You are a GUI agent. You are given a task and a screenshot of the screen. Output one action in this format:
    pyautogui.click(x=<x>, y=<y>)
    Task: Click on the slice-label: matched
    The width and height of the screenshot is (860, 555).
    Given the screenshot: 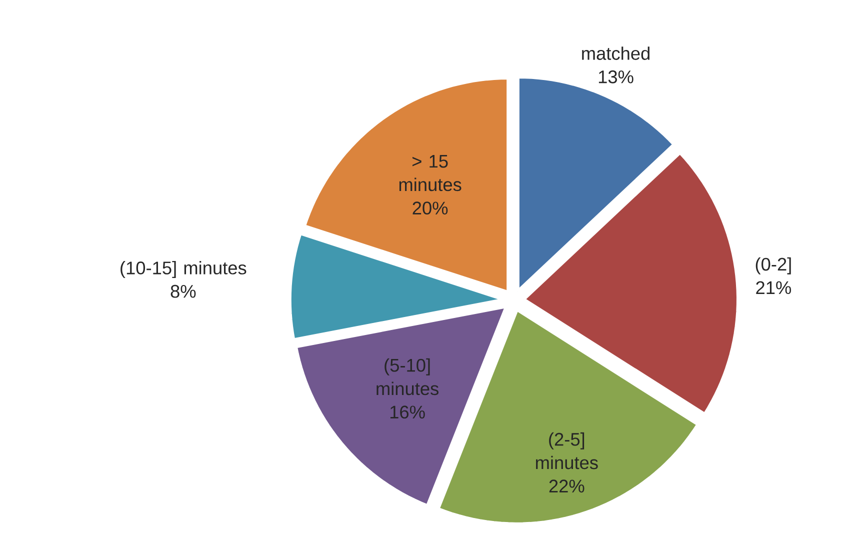 What is the action you would take?
    pyautogui.click(x=616, y=53)
    